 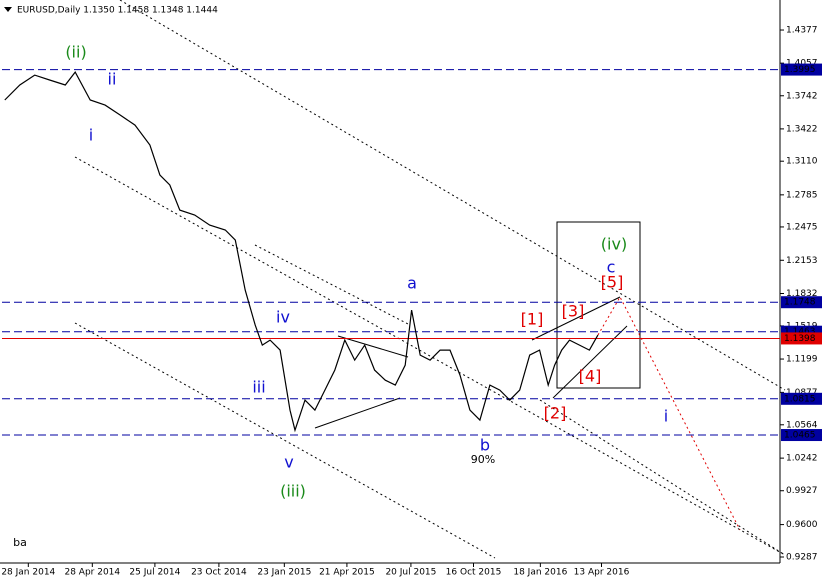 I want to click on x-tick-label: 20 Jul 2015, so click(x=410, y=573).